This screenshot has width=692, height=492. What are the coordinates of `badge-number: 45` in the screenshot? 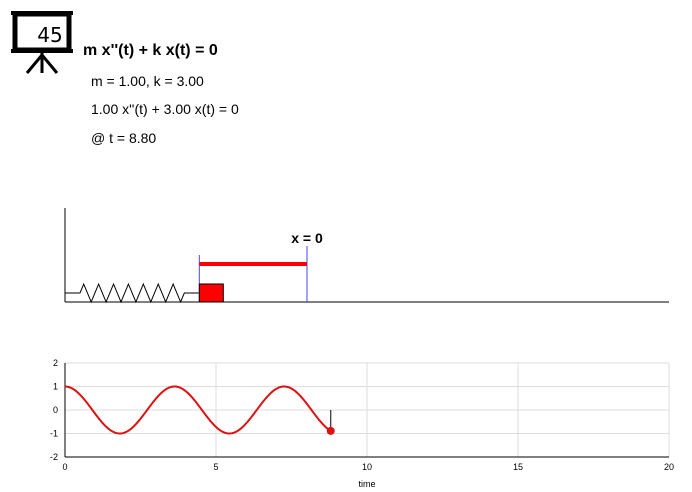 It's located at (50, 35).